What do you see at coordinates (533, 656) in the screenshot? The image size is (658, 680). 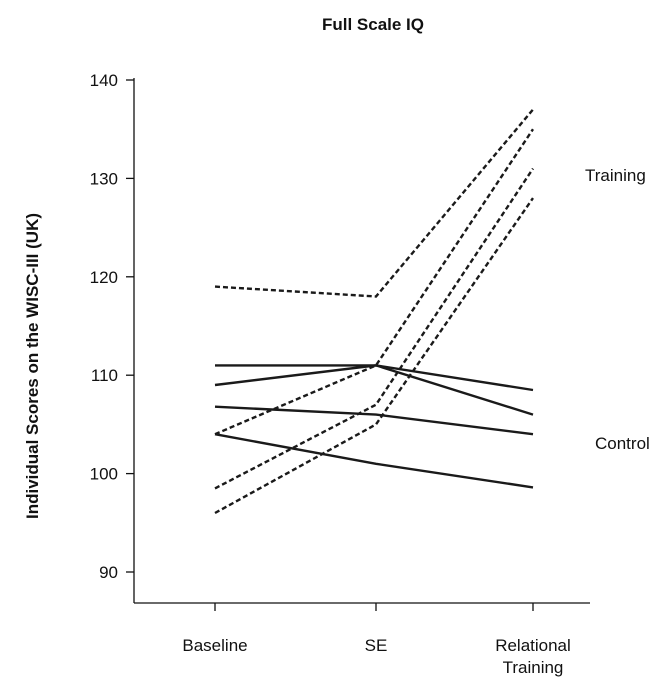 I see `x-tick-label: Relational Training` at bounding box center [533, 656].